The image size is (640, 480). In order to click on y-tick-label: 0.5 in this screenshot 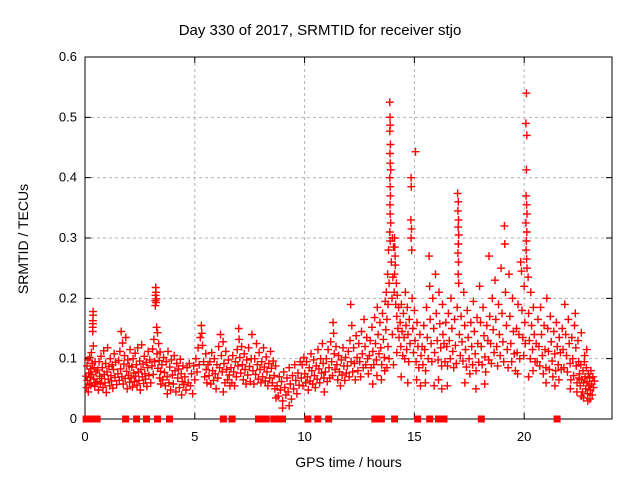, I will do `click(68, 116)`.